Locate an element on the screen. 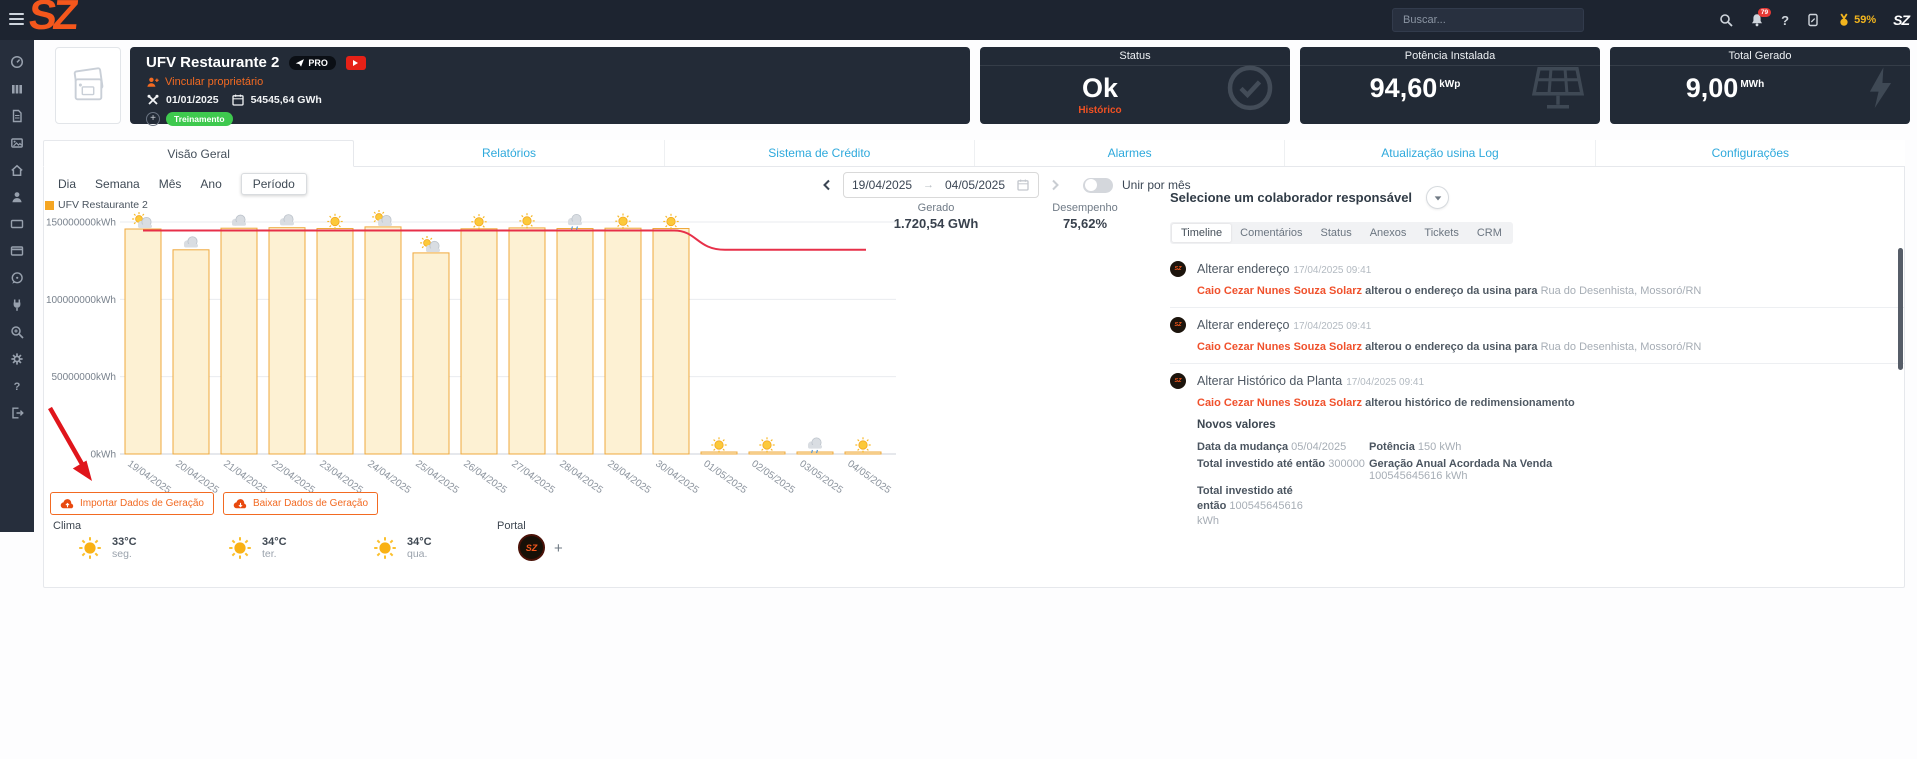 This screenshot has height=759, width=1917. portal-avatar: SZ is located at coordinates (531, 547).